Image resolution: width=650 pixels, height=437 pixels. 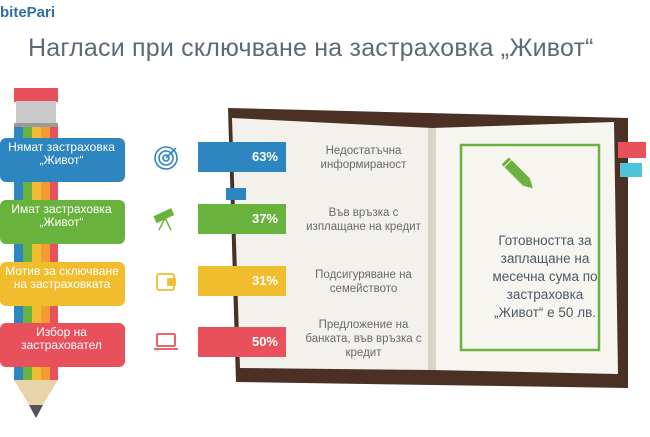 What do you see at coordinates (166, 158) in the screenshot?
I see `target-icon` at bounding box center [166, 158].